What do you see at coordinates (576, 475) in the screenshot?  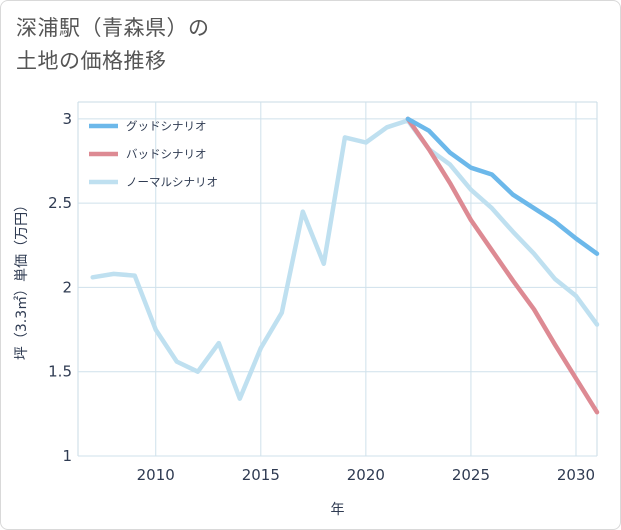 I see `x-tick-label: 2030` at bounding box center [576, 475].